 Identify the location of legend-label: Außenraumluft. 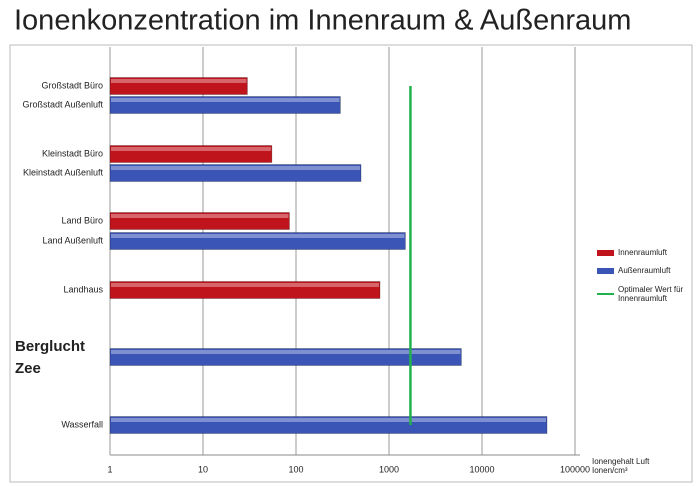
(644, 270).